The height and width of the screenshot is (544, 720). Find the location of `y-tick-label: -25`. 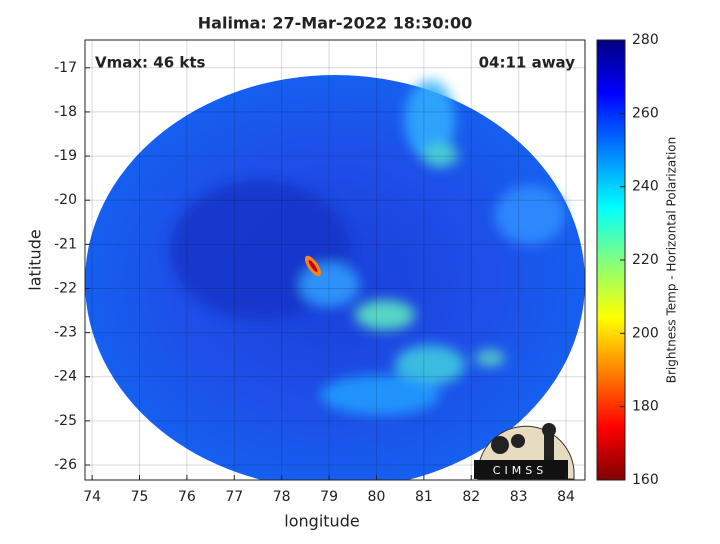

y-tick-label: -25 is located at coordinates (65, 421).